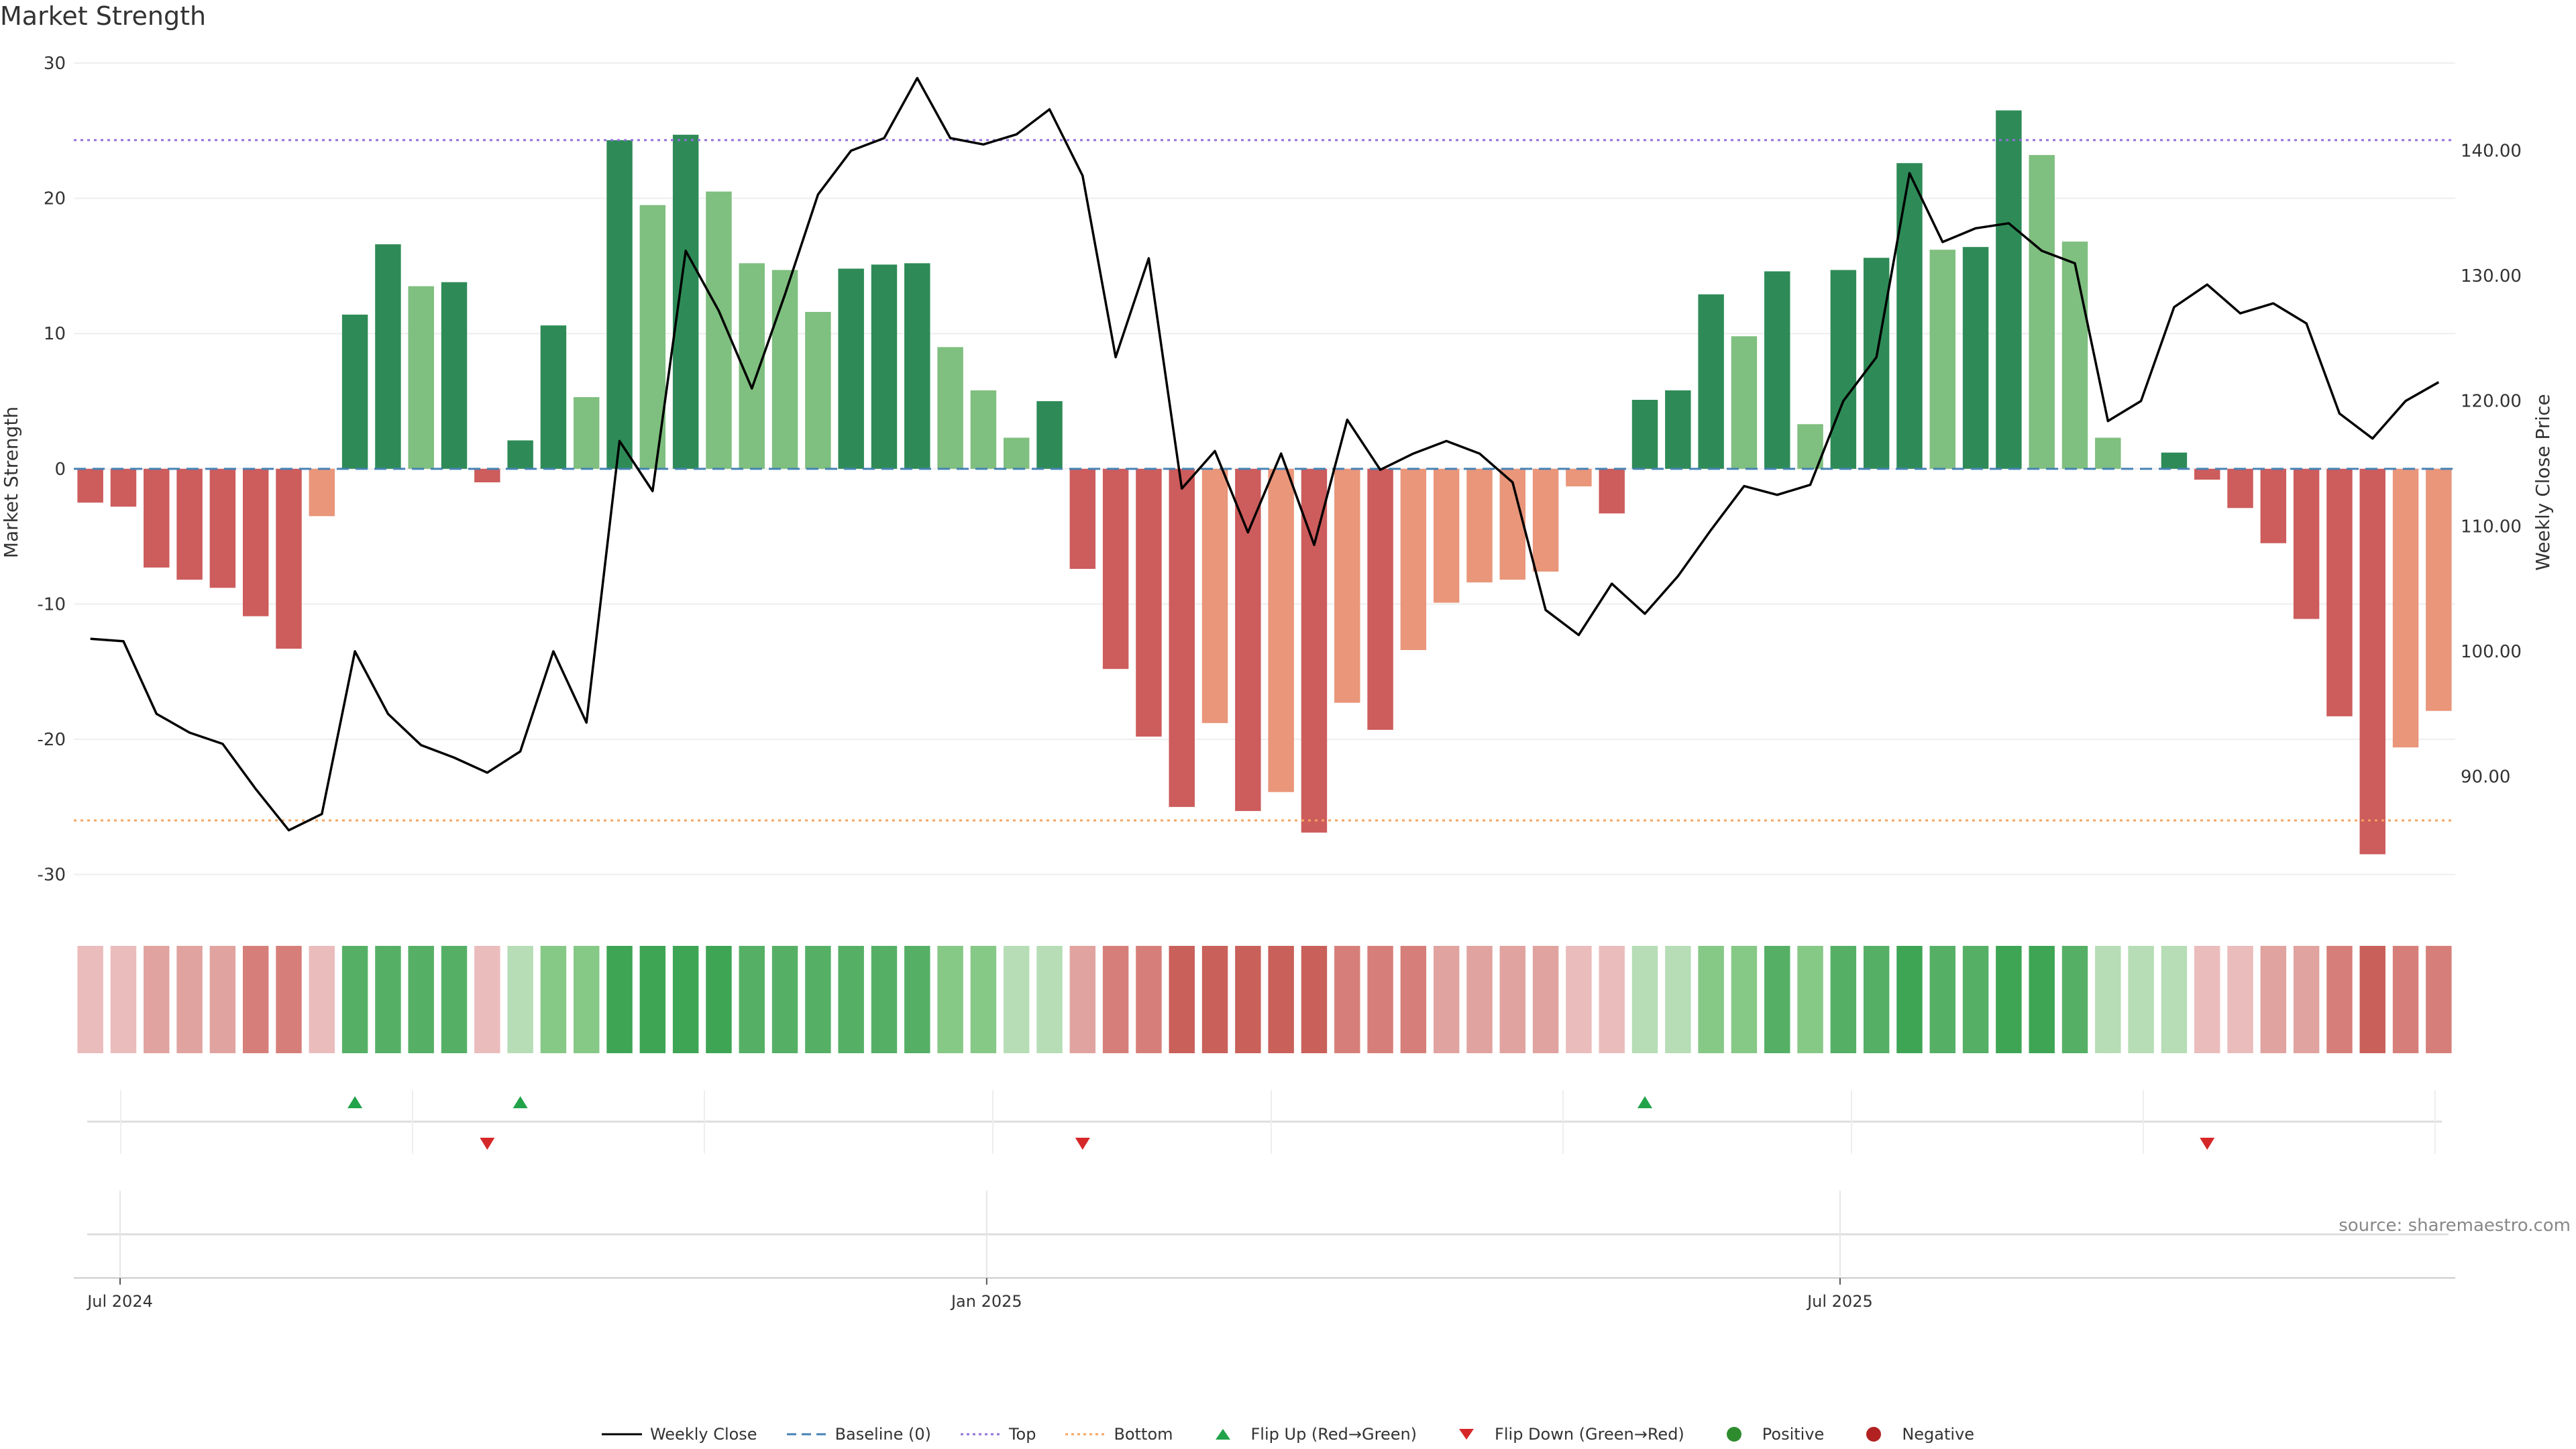 This screenshot has height=1449, width=2576. What do you see at coordinates (55, 199) in the screenshot?
I see `y-tick-label: 20` at bounding box center [55, 199].